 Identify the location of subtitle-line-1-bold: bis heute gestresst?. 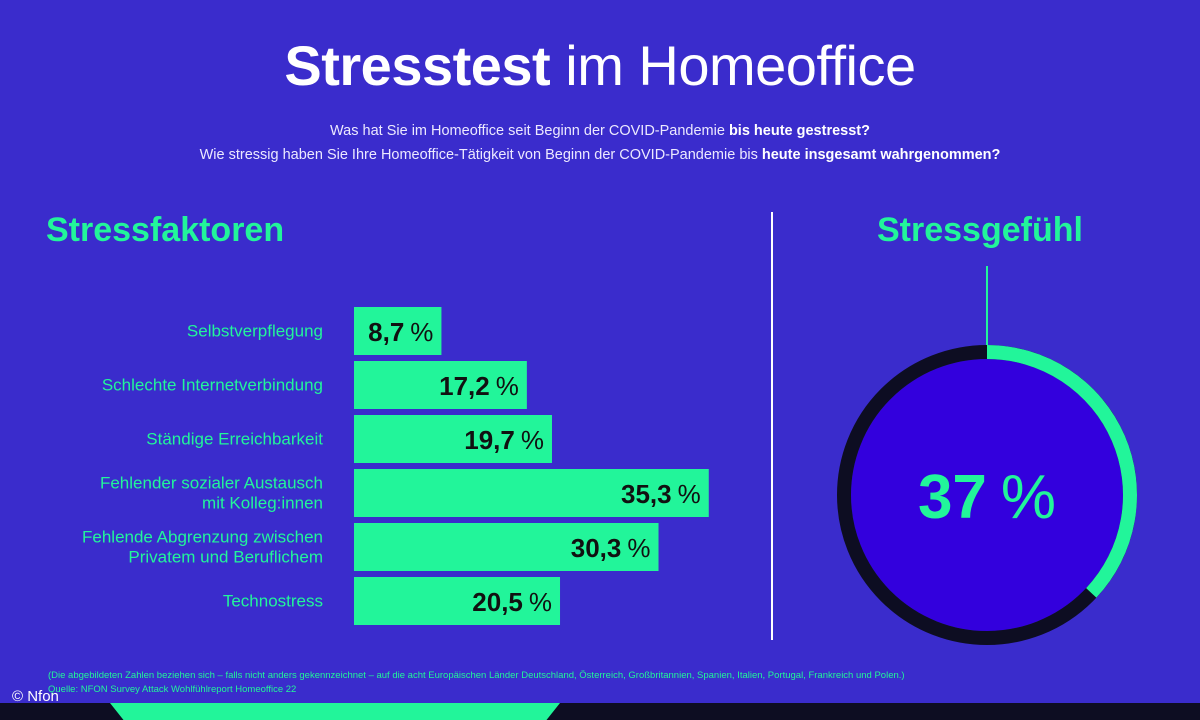
(799, 131).